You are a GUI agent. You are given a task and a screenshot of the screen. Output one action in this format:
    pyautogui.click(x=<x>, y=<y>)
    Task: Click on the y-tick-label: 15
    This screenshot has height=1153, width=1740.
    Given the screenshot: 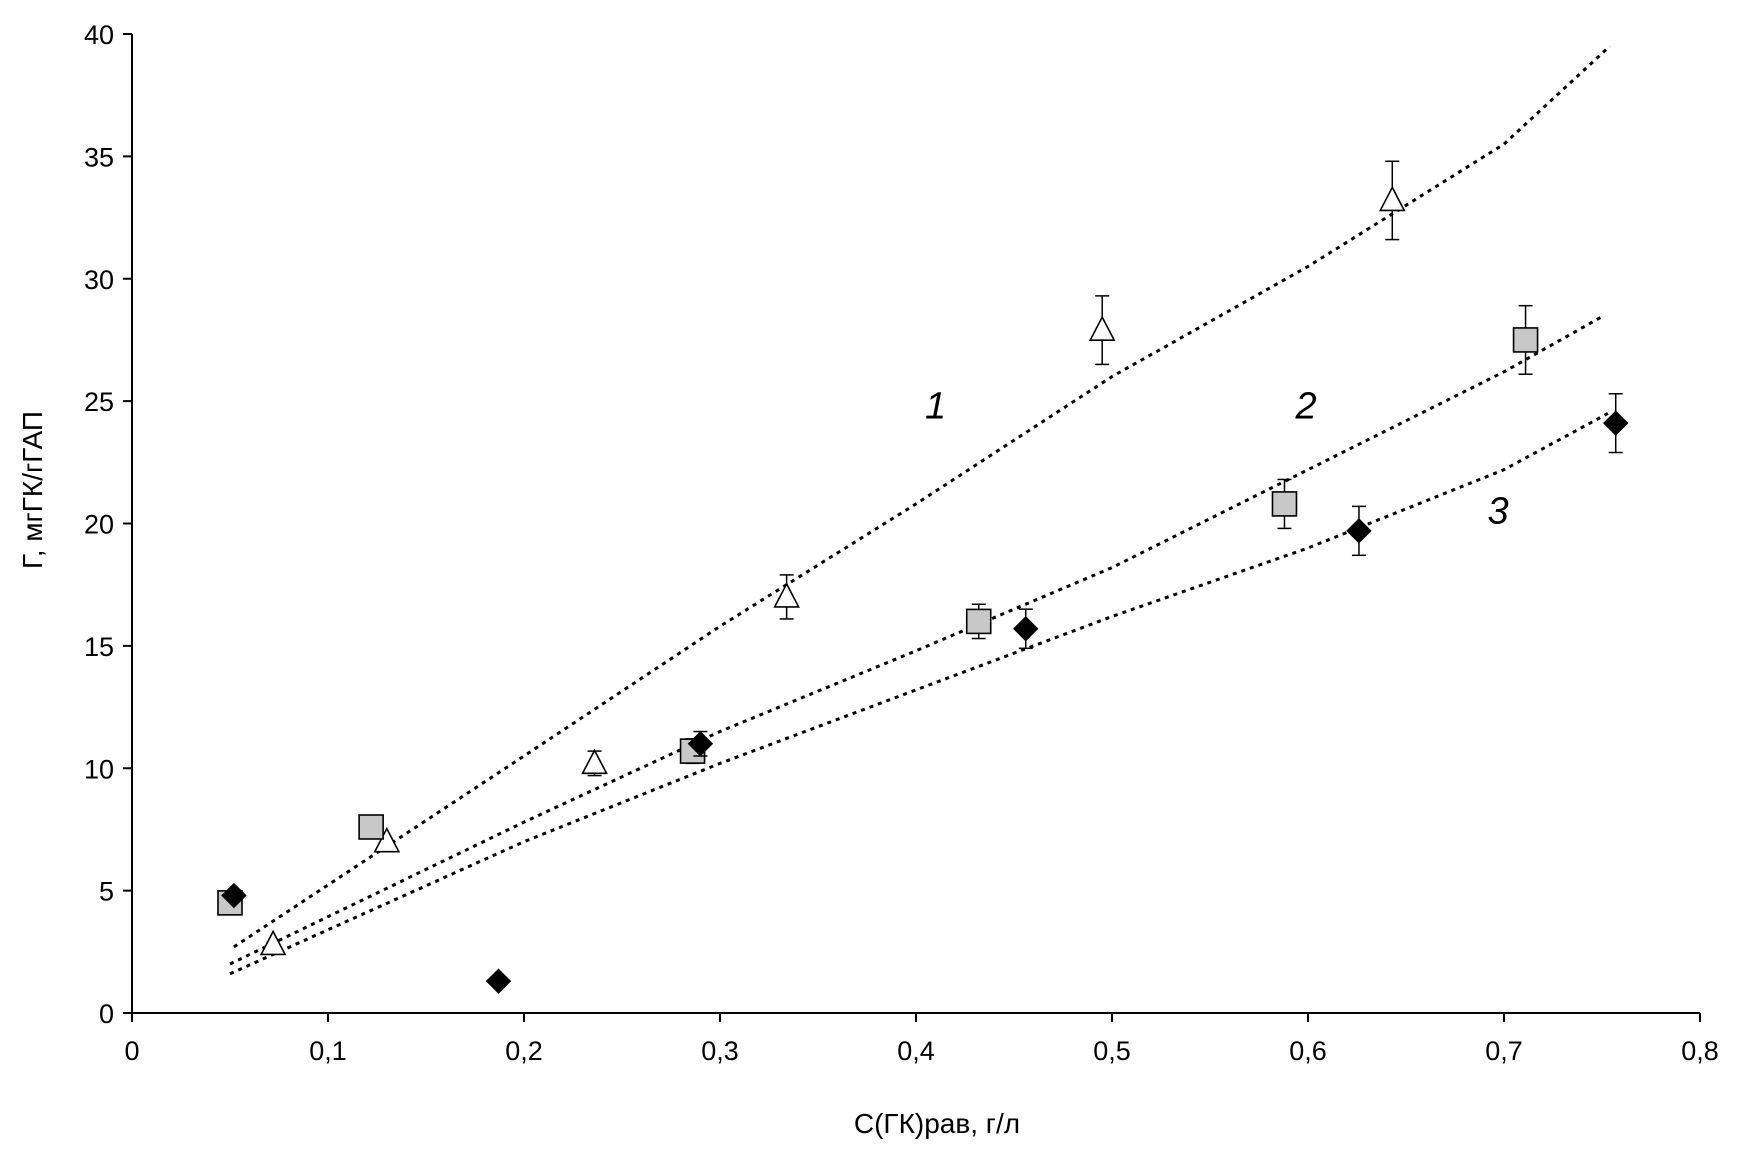 What is the action you would take?
    pyautogui.click(x=99, y=647)
    